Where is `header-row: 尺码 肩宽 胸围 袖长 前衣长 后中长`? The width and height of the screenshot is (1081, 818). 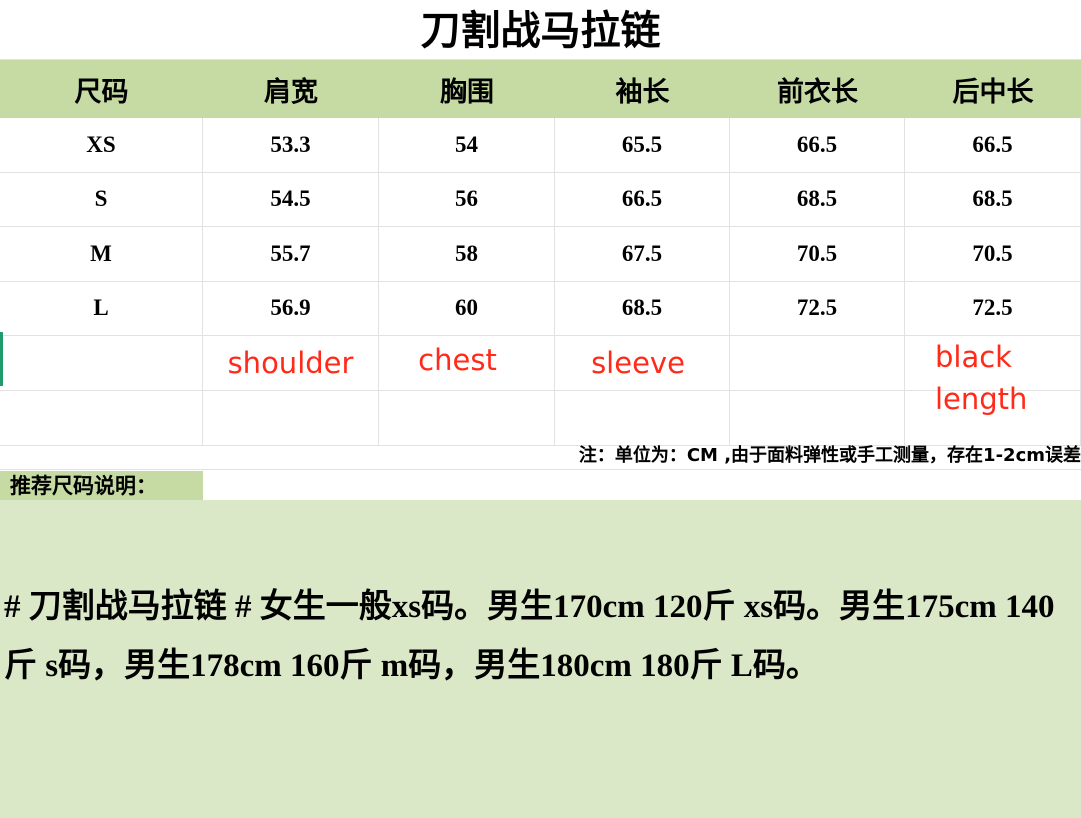
header-row: 尺码 肩宽 胸围 袖长 前衣长 后中长 is located at coordinates (540, 89).